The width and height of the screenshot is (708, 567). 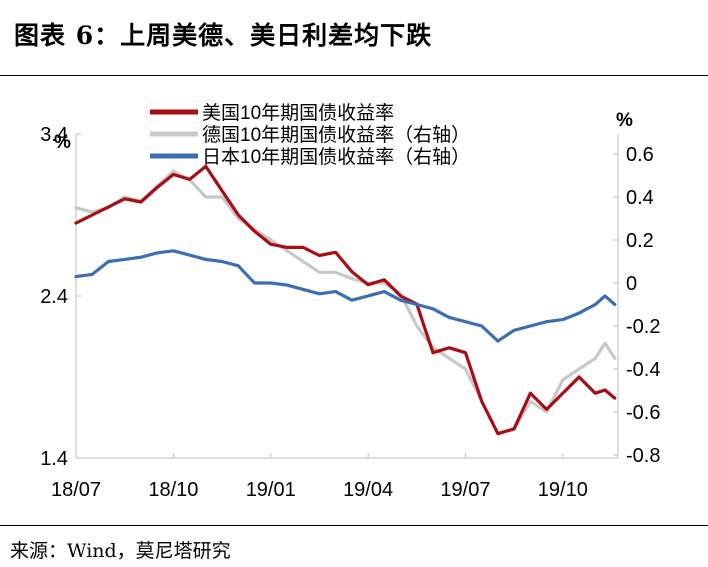 What do you see at coordinates (631, 284) in the screenshot?
I see `right-tick-label: 0` at bounding box center [631, 284].